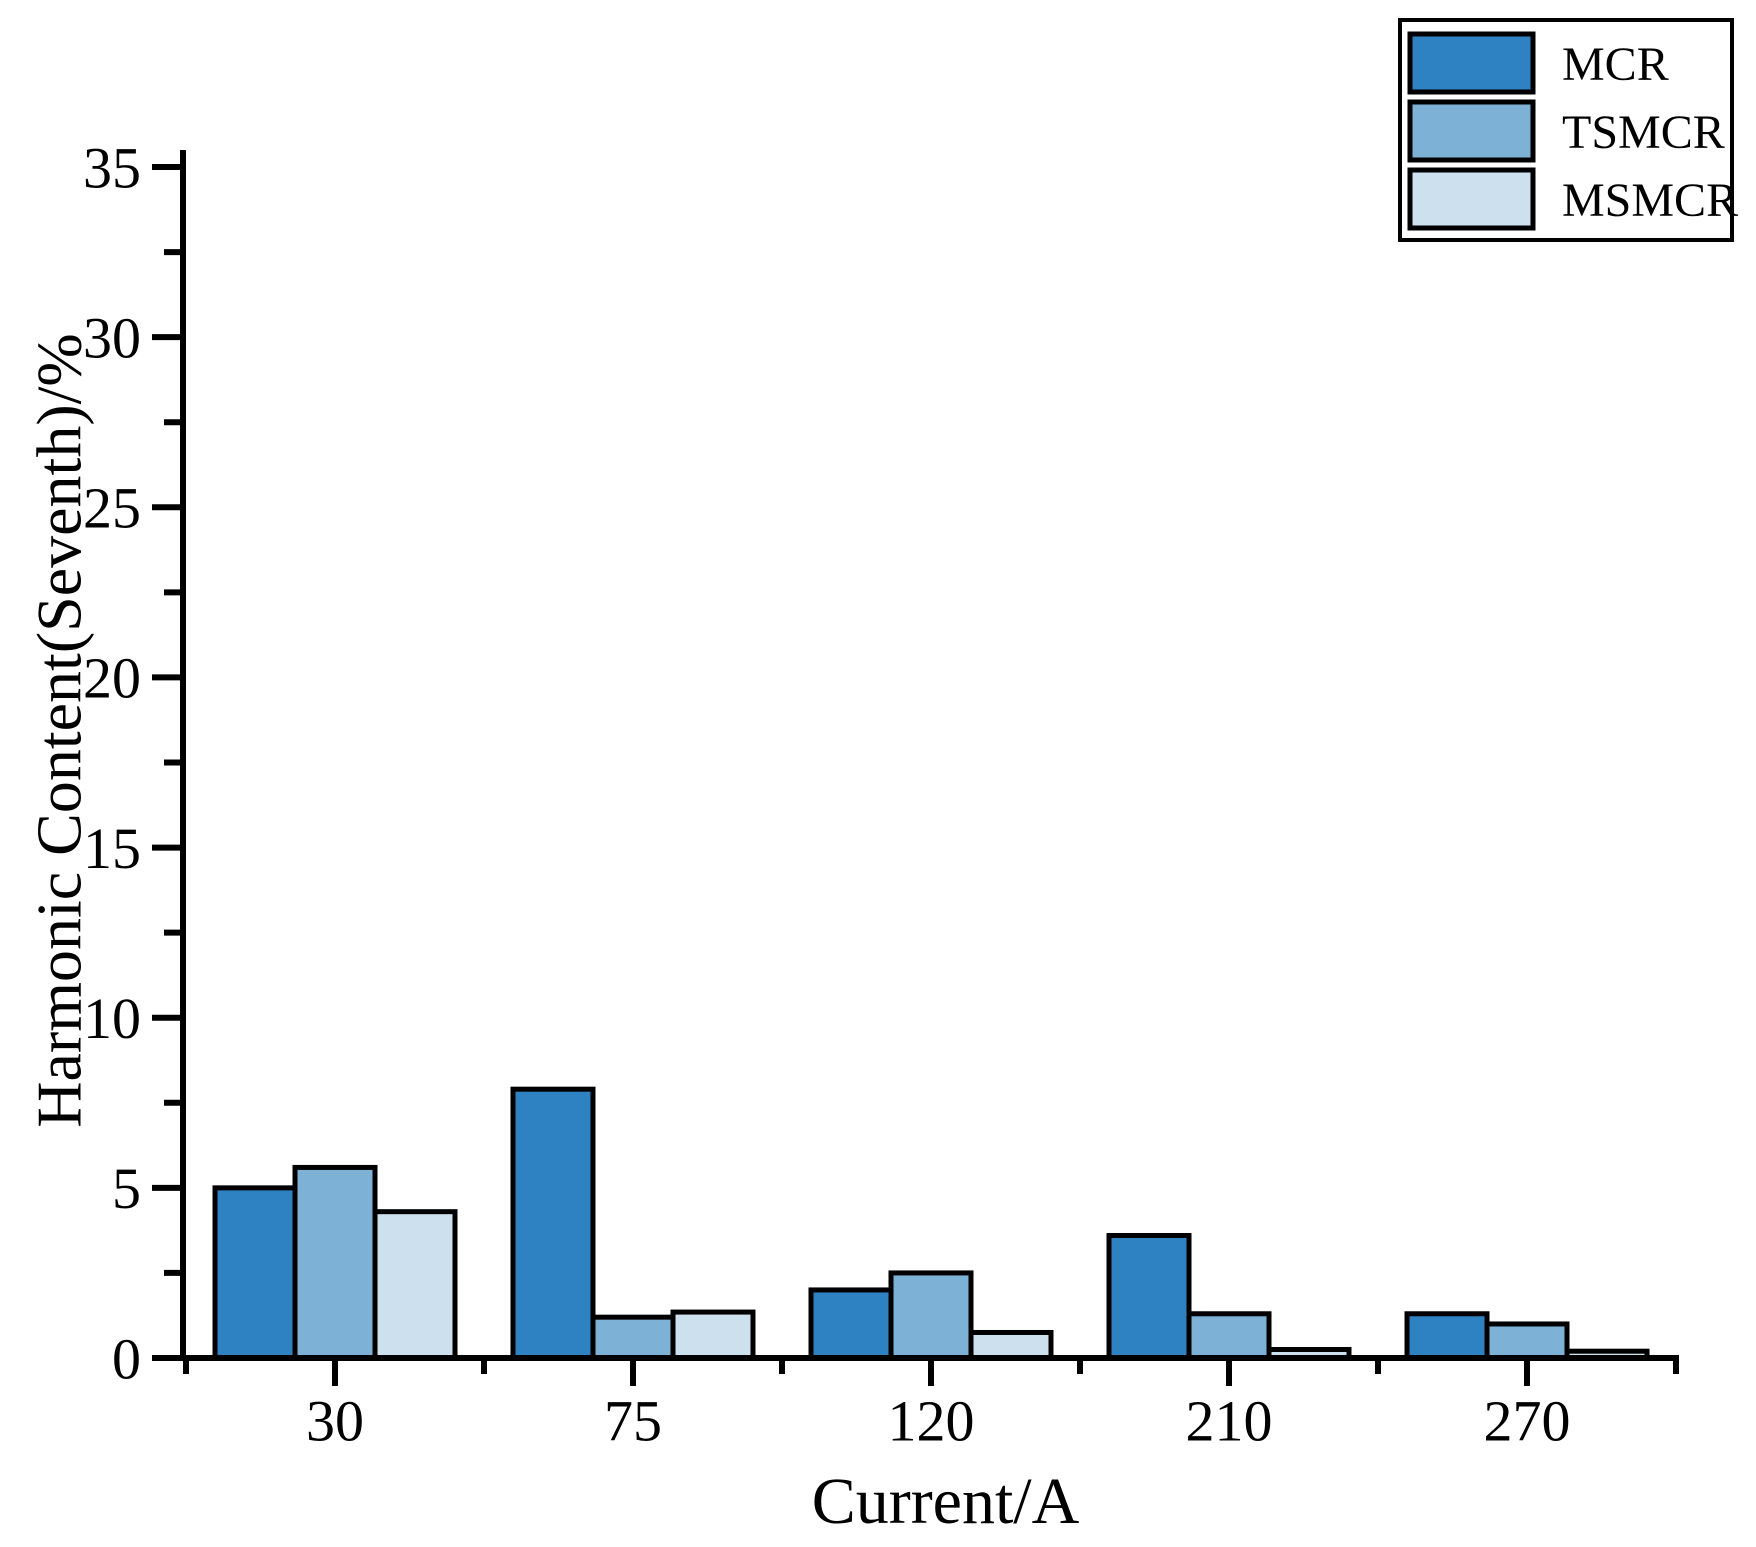 The width and height of the screenshot is (1756, 1547). I want to click on legend-label-mcr: MCR, so click(1615, 64).